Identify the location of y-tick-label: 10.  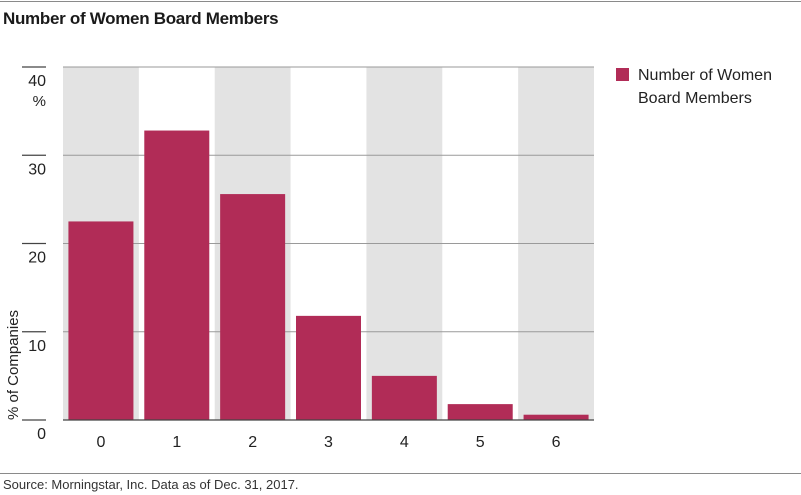
(37, 346).